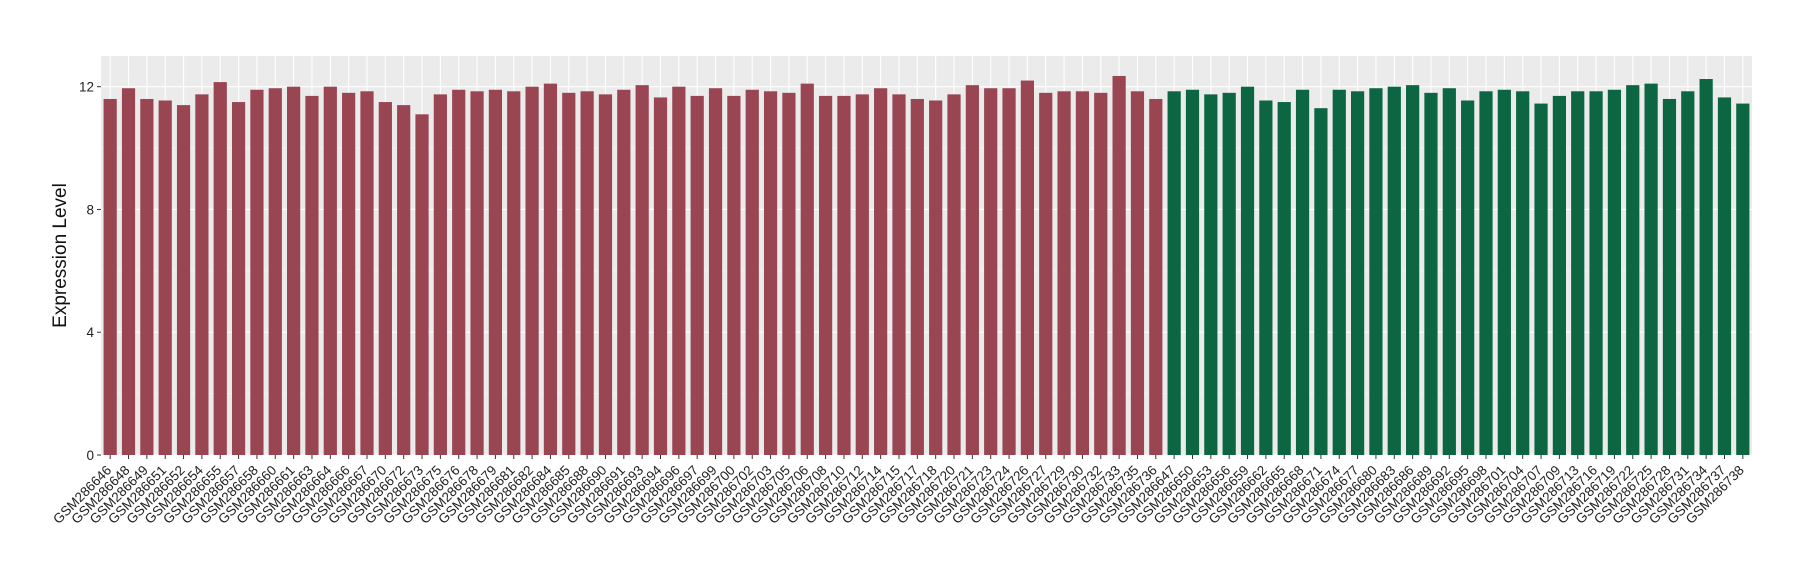 This screenshot has width=1800, height=580. What do you see at coordinates (86, 87) in the screenshot?
I see `y-tick-label: 12` at bounding box center [86, 87].